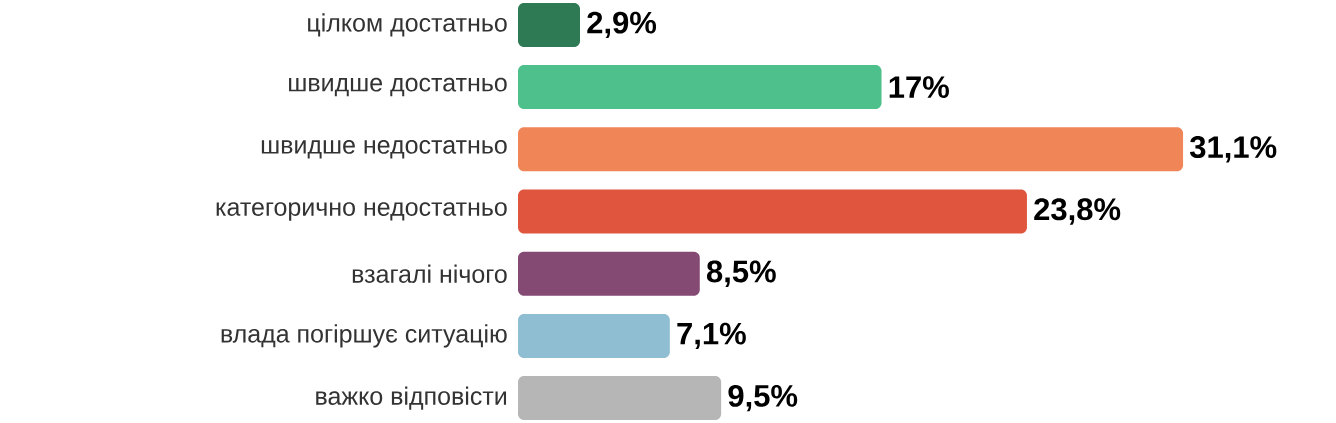 The height and width of the screenshot is (423, 1336). What do you see at coordinates (364, 336) in the screenshot?
I see `y-tick-label: влада погіршує ситуацію` at bounding box center [364, 336].